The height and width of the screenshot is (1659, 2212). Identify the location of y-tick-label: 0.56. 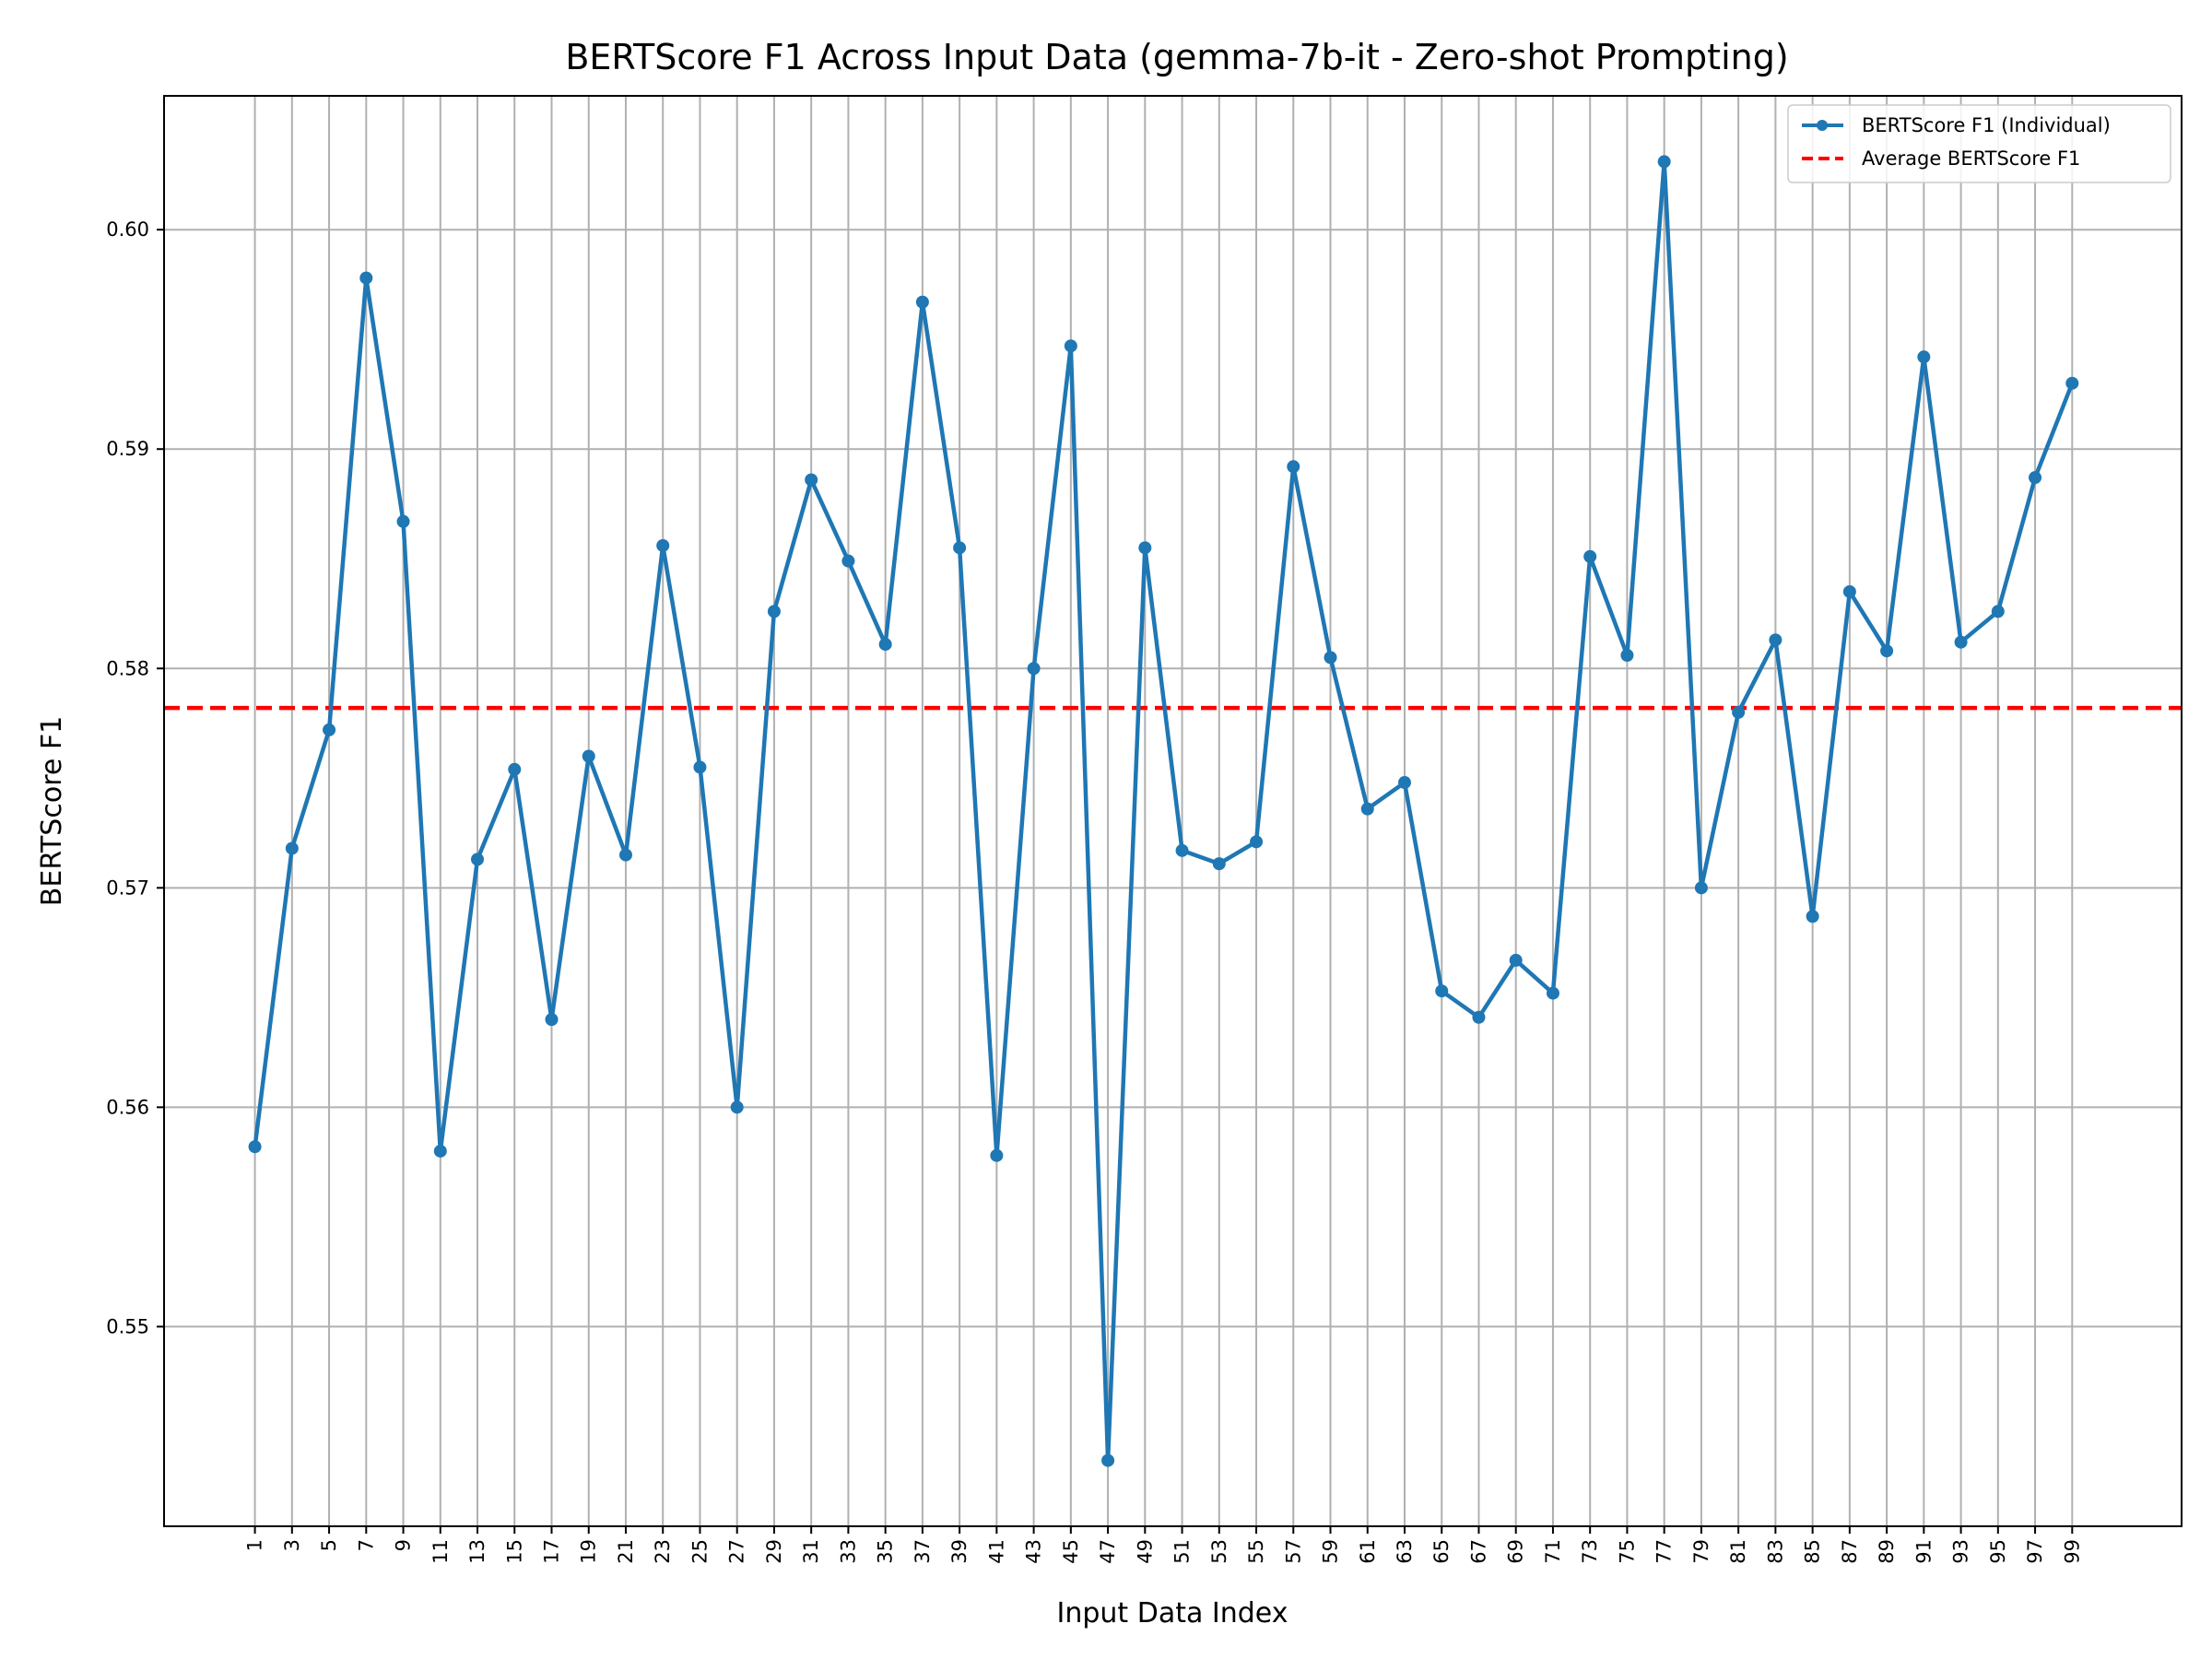
(127, 1107).